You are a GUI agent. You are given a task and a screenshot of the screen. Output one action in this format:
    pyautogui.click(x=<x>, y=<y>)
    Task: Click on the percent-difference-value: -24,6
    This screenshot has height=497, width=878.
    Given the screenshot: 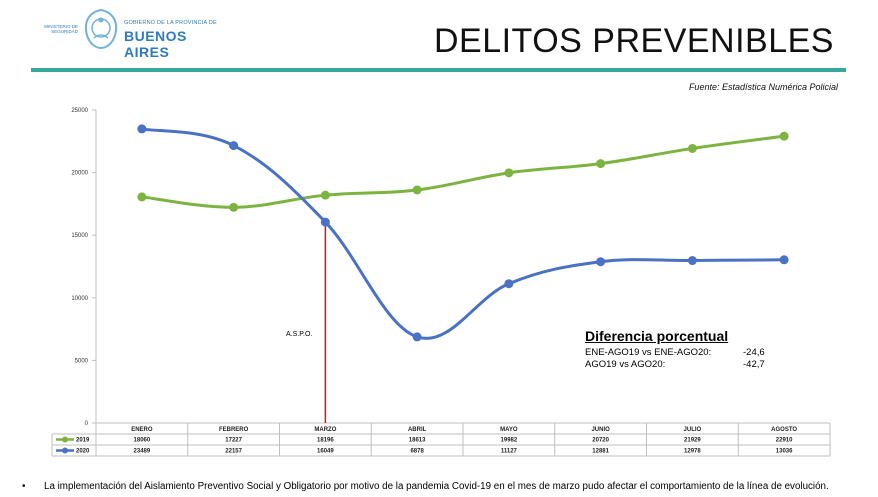 What is the action you would take?
    pyautogui.click(x=754, y=352)
    